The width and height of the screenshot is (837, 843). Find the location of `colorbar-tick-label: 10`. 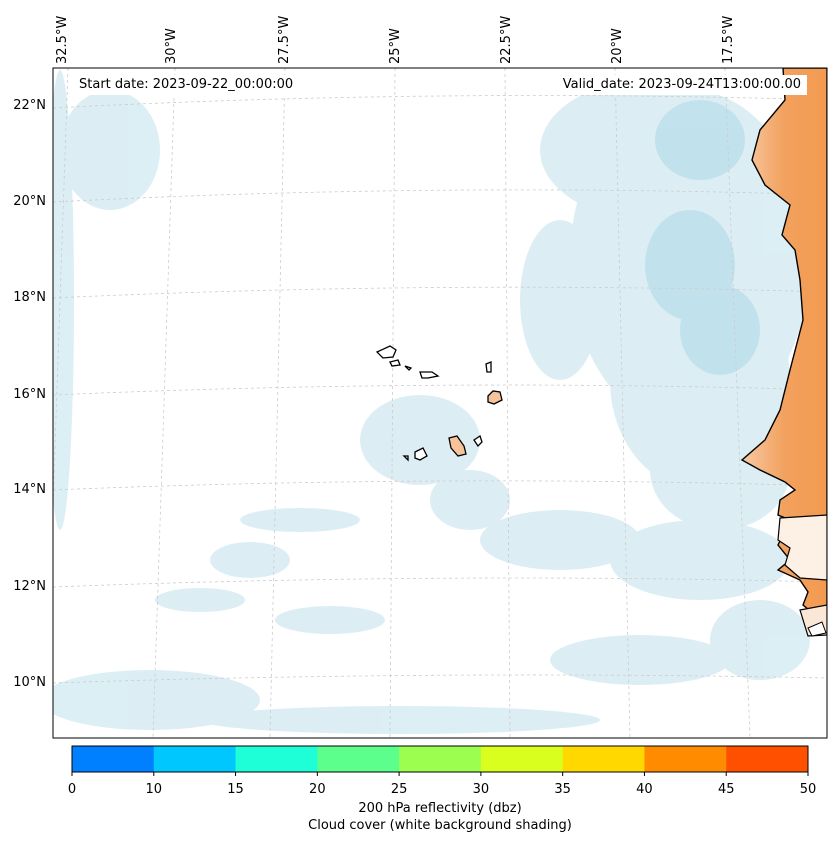

colorbar-tick-label: 10 is located at coordinates (154, 789).